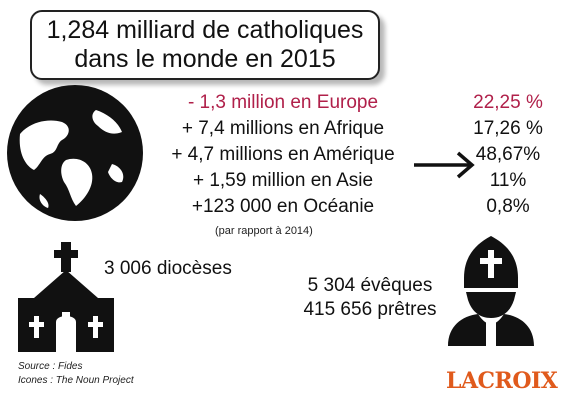  Describe the element at coordinates (370, 309) in the screenshot. I see `priests-count: 415 656 prêtres` at that location.